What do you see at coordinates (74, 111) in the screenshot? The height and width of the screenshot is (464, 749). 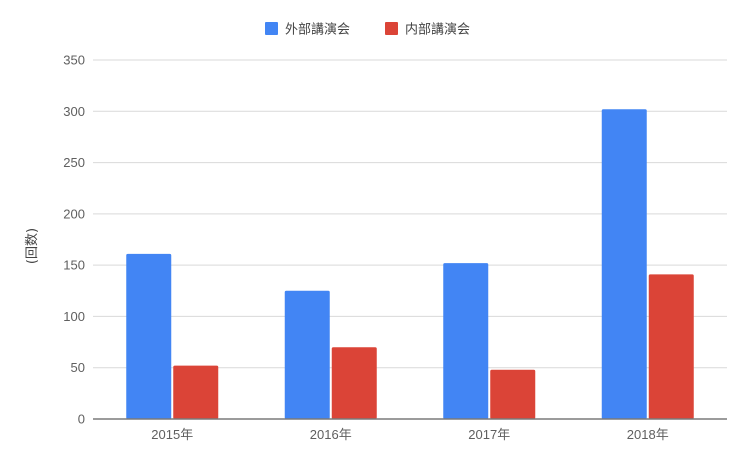 I see `y-tick-label: 300` at bounding box center [74, 111].